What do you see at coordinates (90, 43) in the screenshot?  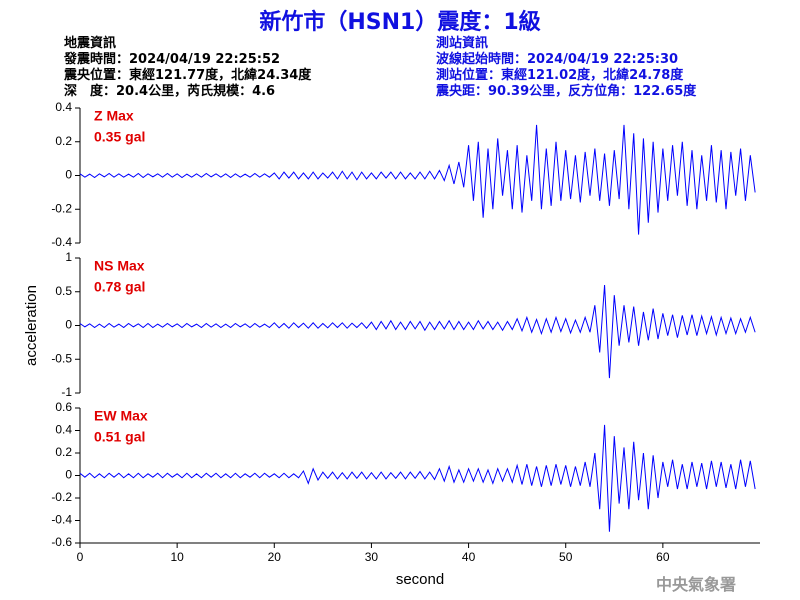 I see `info-line: 地震資訊` at bounding box center [90, 43].